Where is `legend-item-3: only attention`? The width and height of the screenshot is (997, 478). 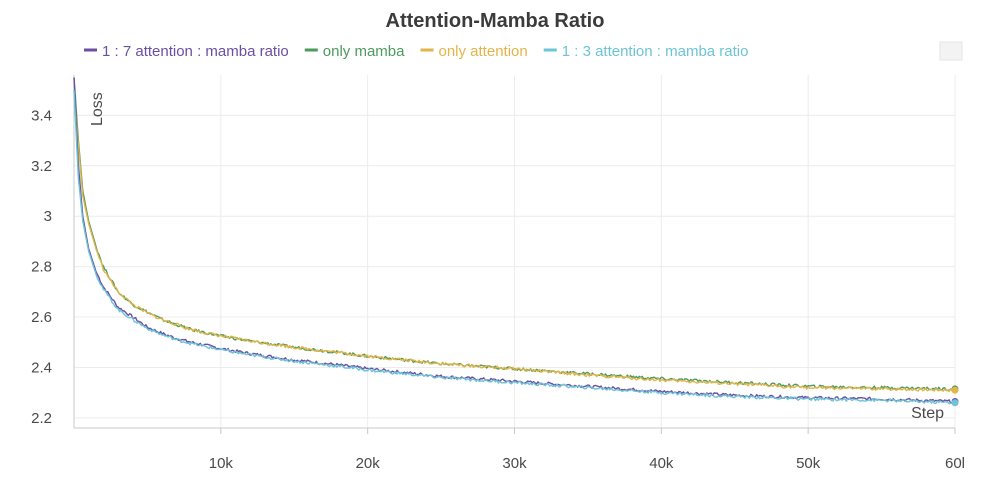
legend-item-3: only attention is located at coordinates (474, 51).